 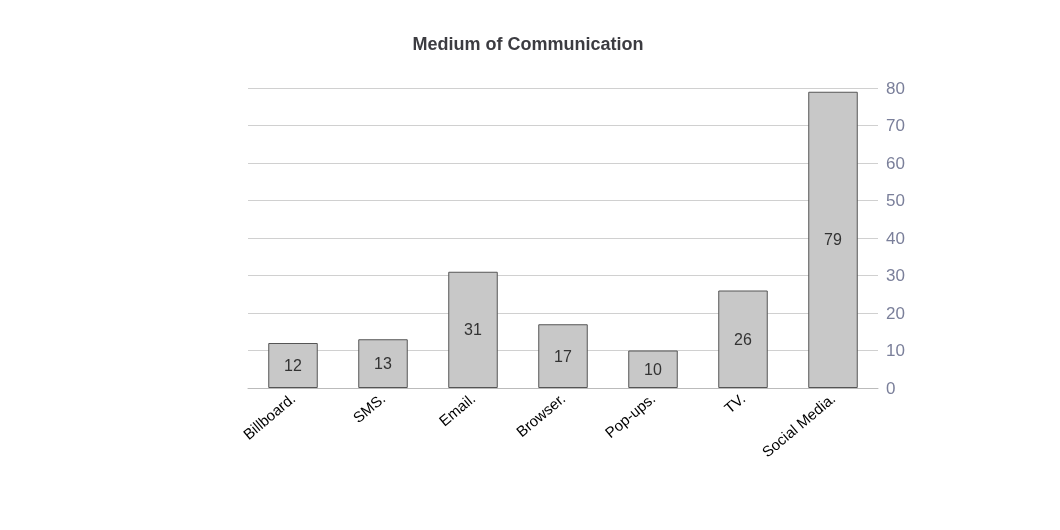 What do you see at coordinates (895, 125) in the screenshot?
I see `y-tick-label: 70` at bounding box center [895, 125].